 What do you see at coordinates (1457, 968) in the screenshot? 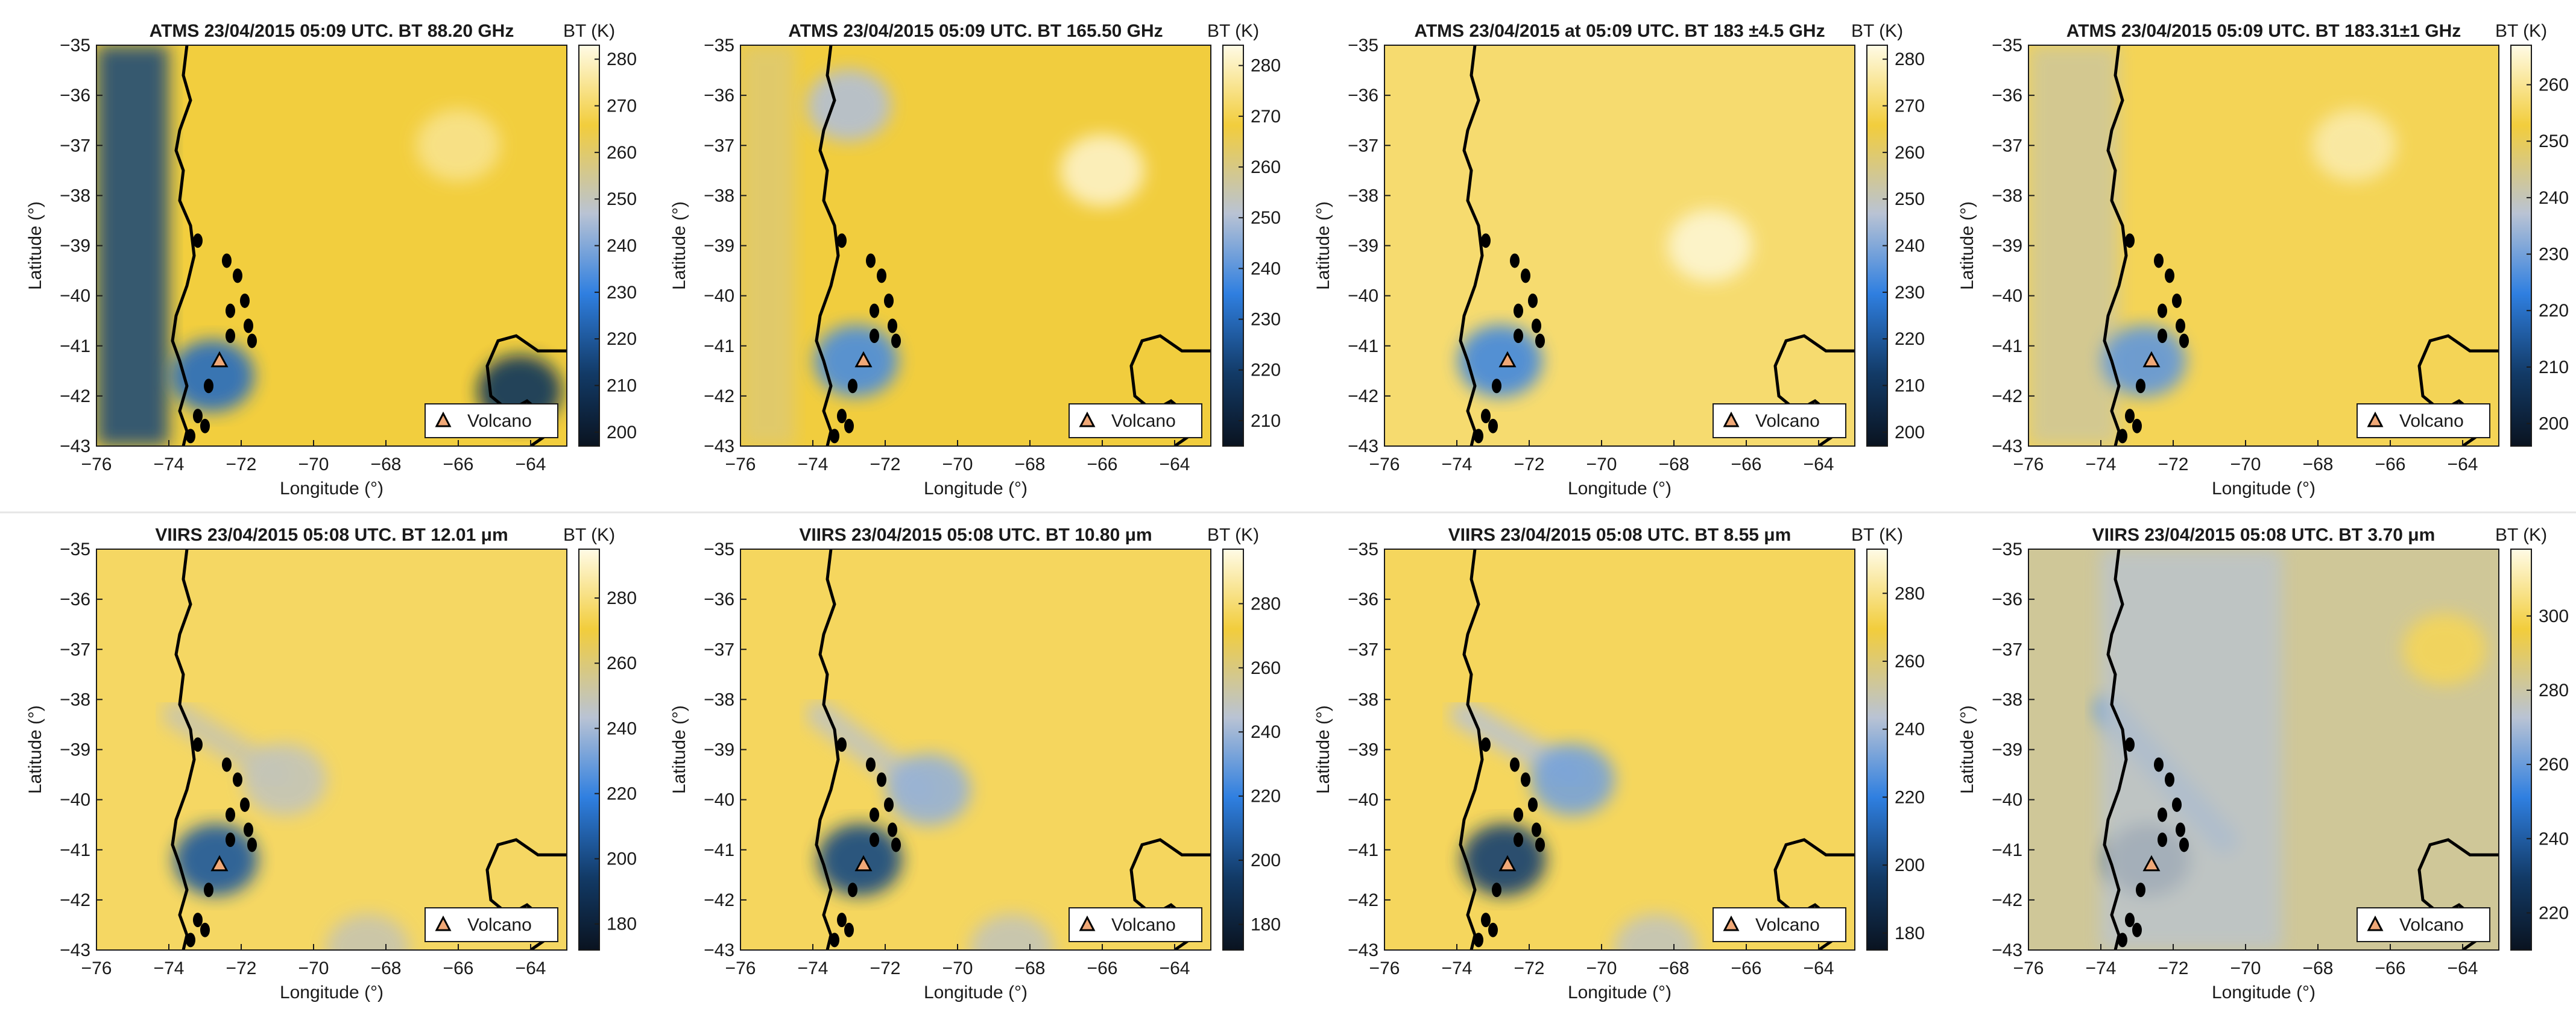
I see `x-tick-label: −74` at bounding box center [1457, 968].